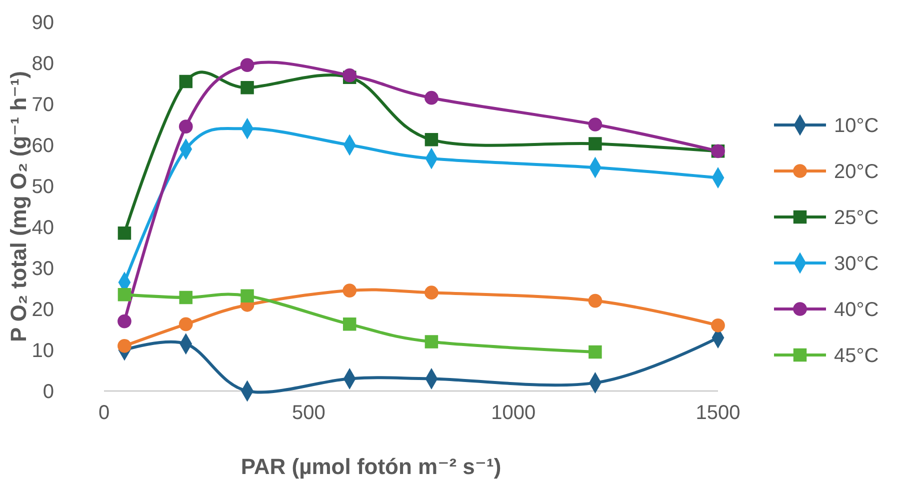 This screenshot has width=904, height=486. Describe the element at coordinates (856, 310) in the screenshot. I see `legend-label: 40°C` at that location.